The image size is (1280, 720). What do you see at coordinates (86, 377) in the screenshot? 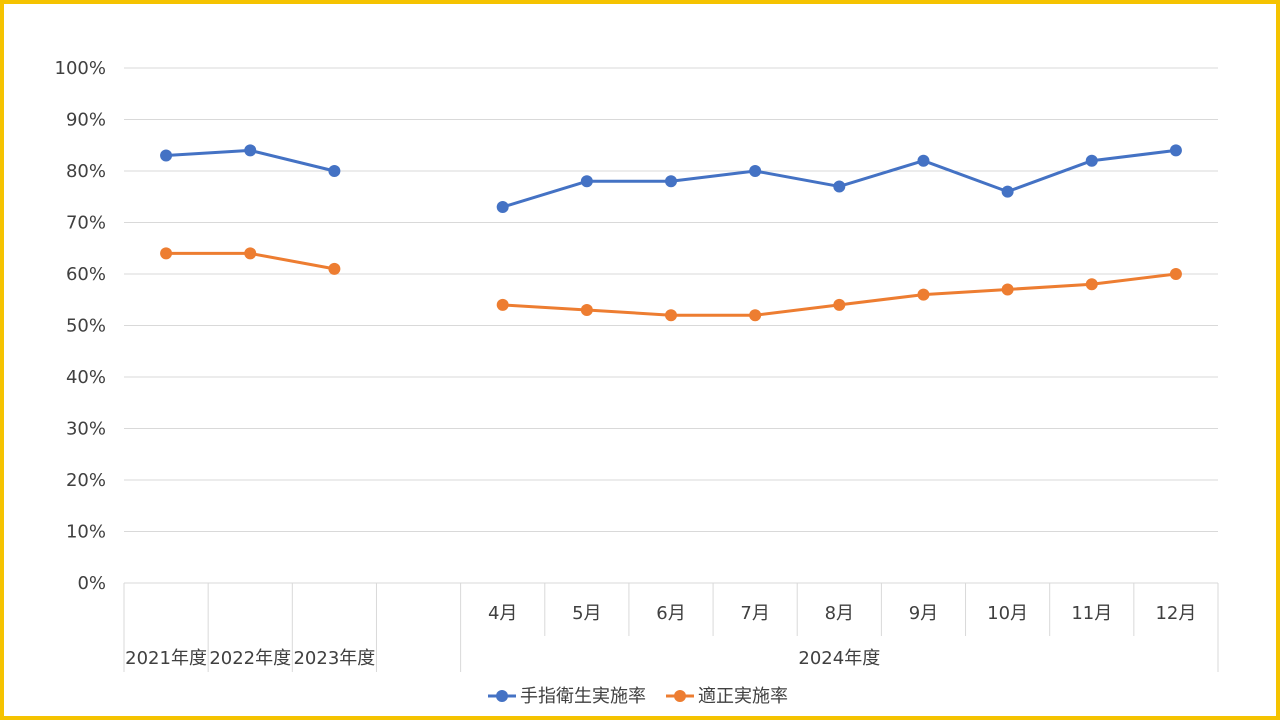
I see `y-tick-label: 40%` at bounding box center [86, 377].